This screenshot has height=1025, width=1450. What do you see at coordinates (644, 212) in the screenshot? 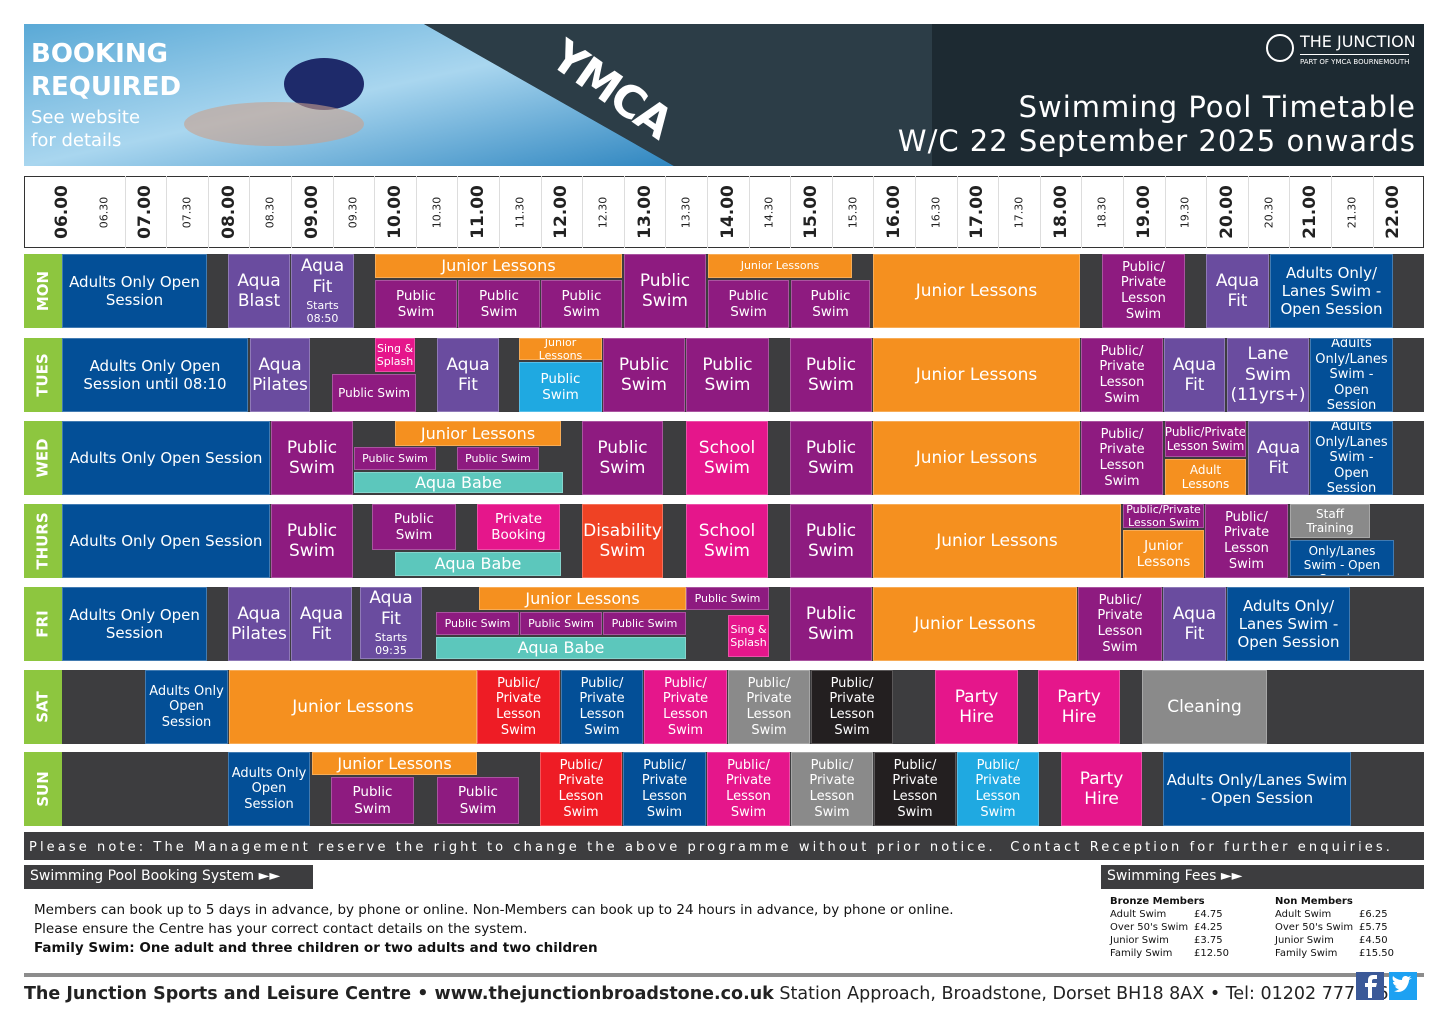
I see `time-label: 13.00` at bounding box center [644, 212].